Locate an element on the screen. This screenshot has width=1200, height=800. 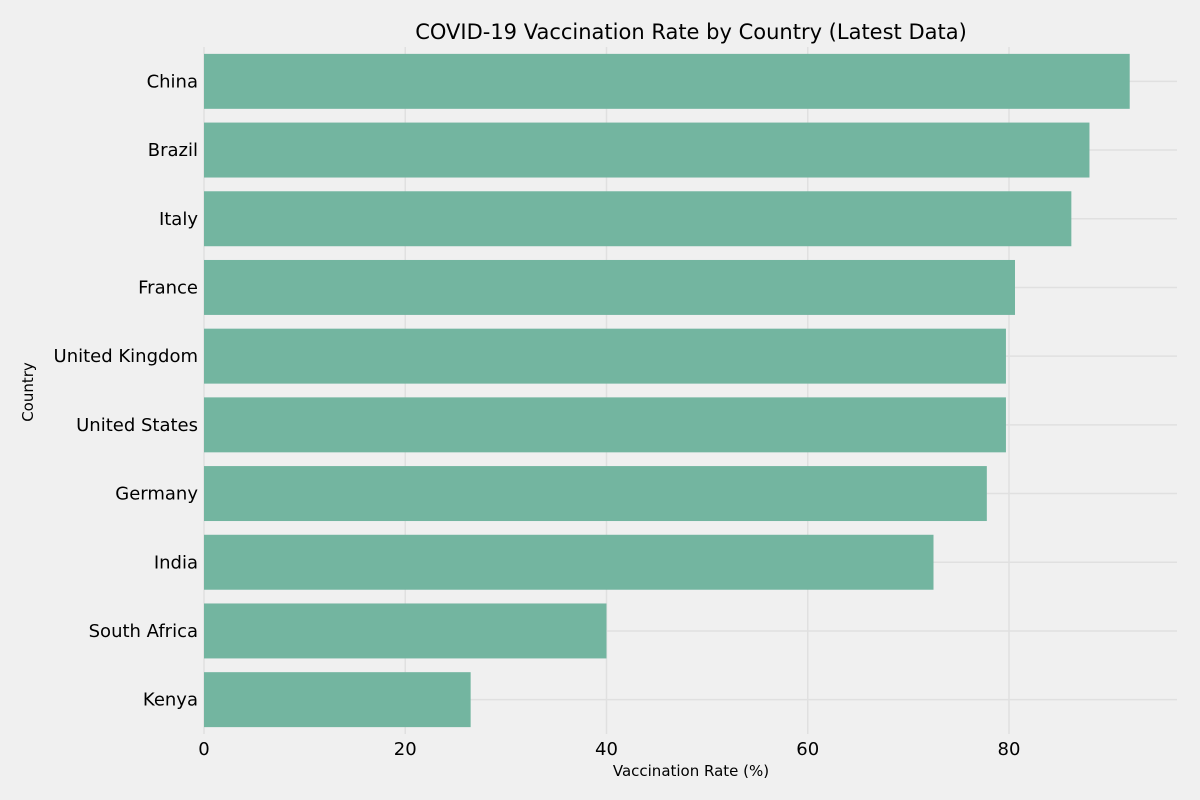
bar-china is located at coordinates (667, 81).